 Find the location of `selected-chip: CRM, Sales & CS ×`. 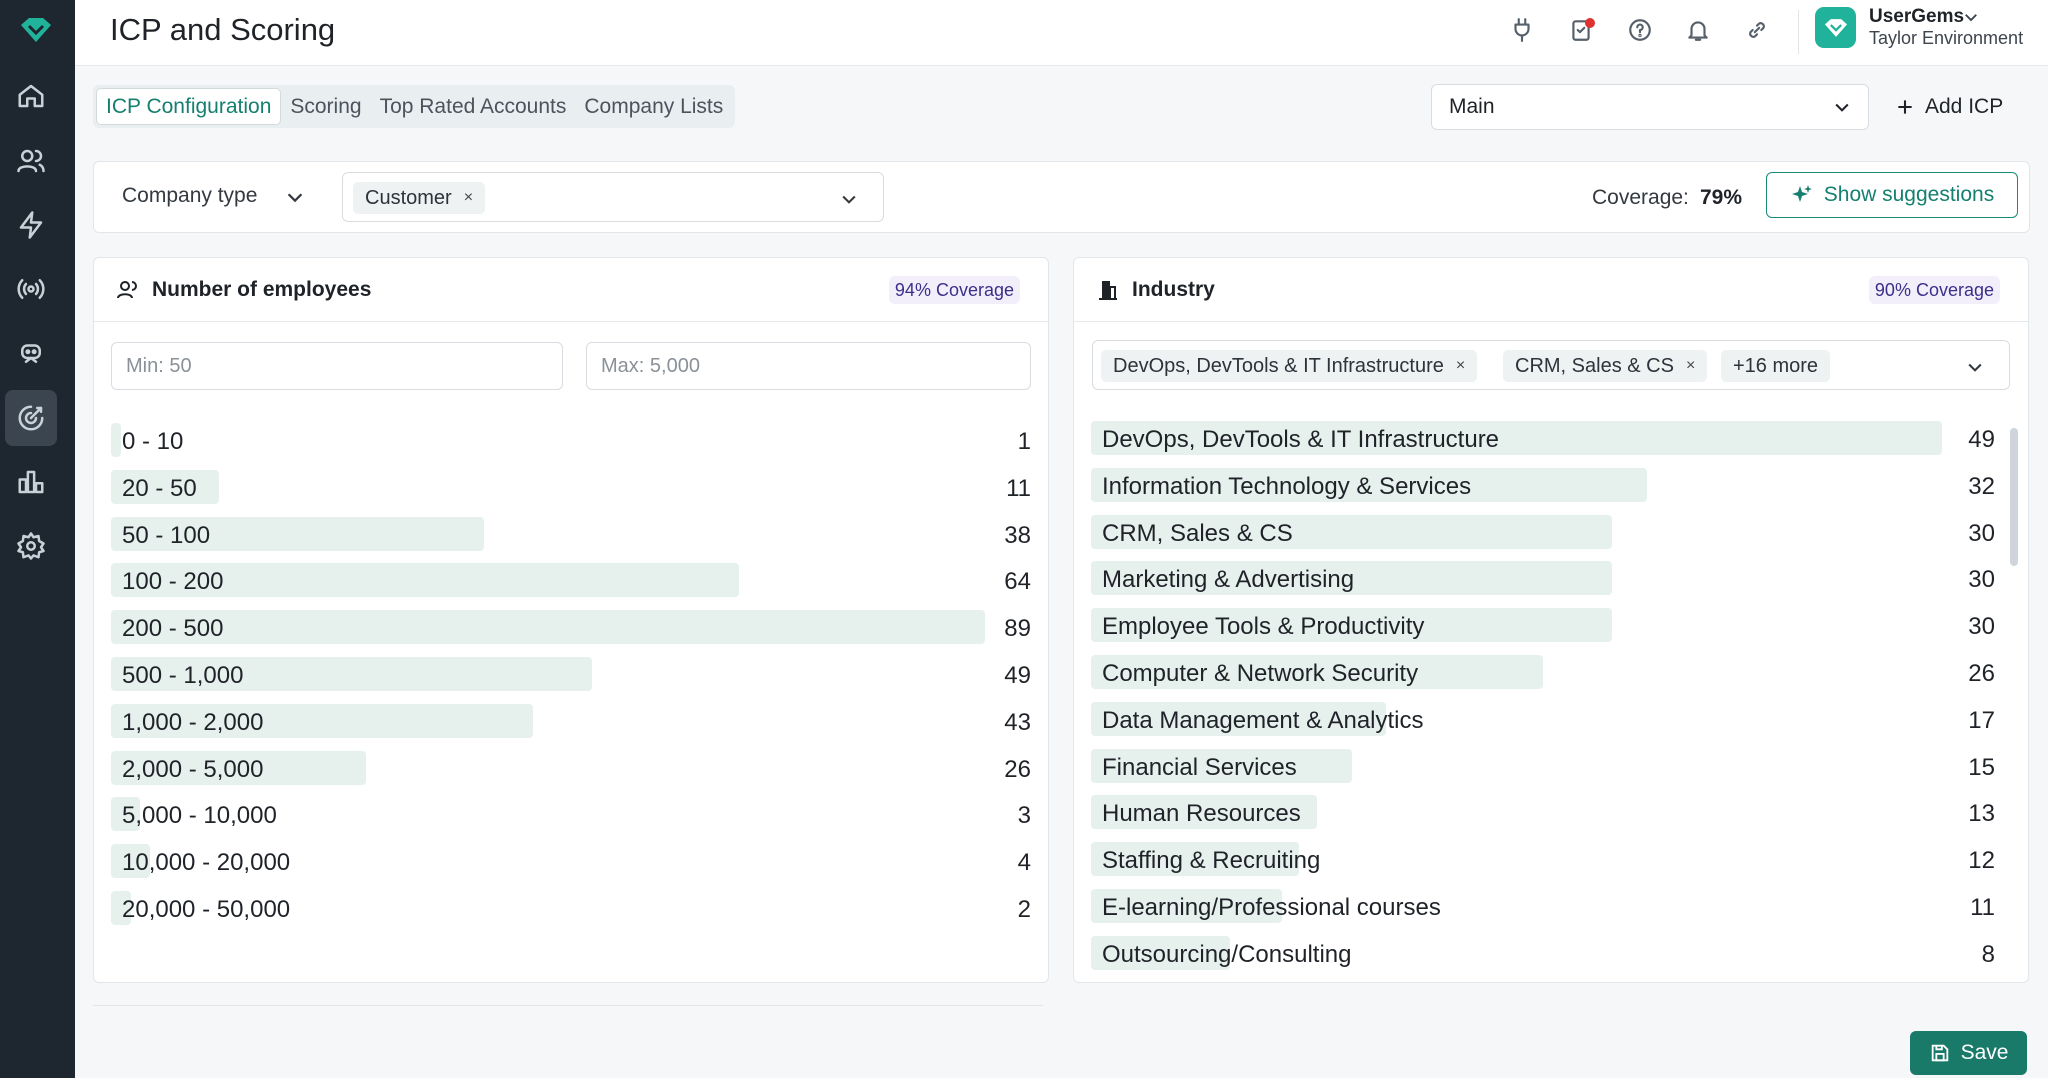

selected-chip: CRM, Sales & CS × is located at coordinates (1605, 366).